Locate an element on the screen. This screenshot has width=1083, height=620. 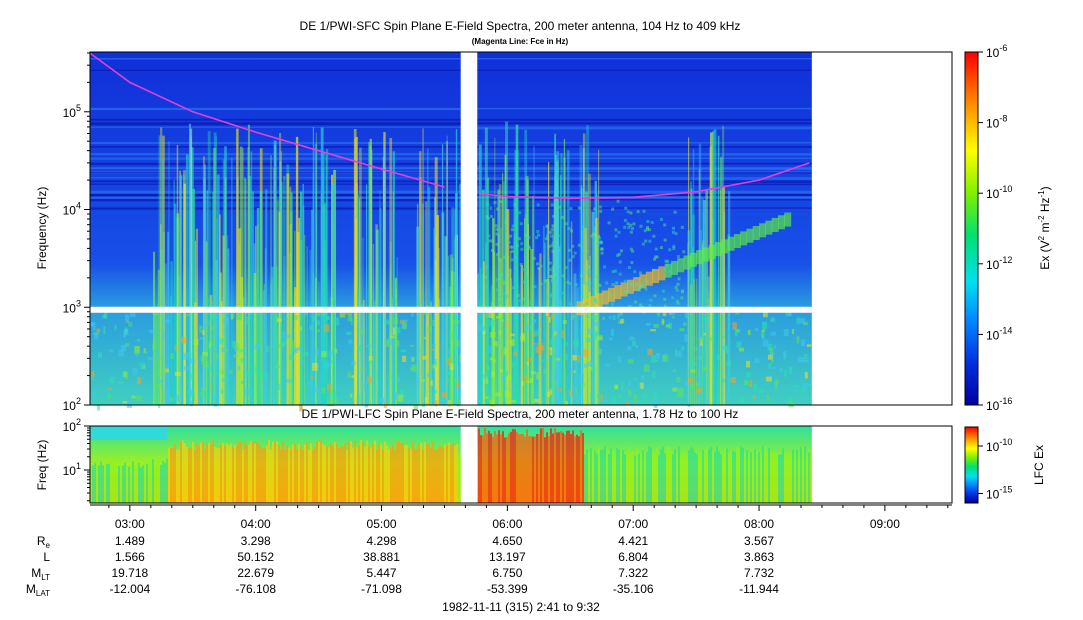
ephemeris-value: 38.881 is located at coordinates (381, 557).